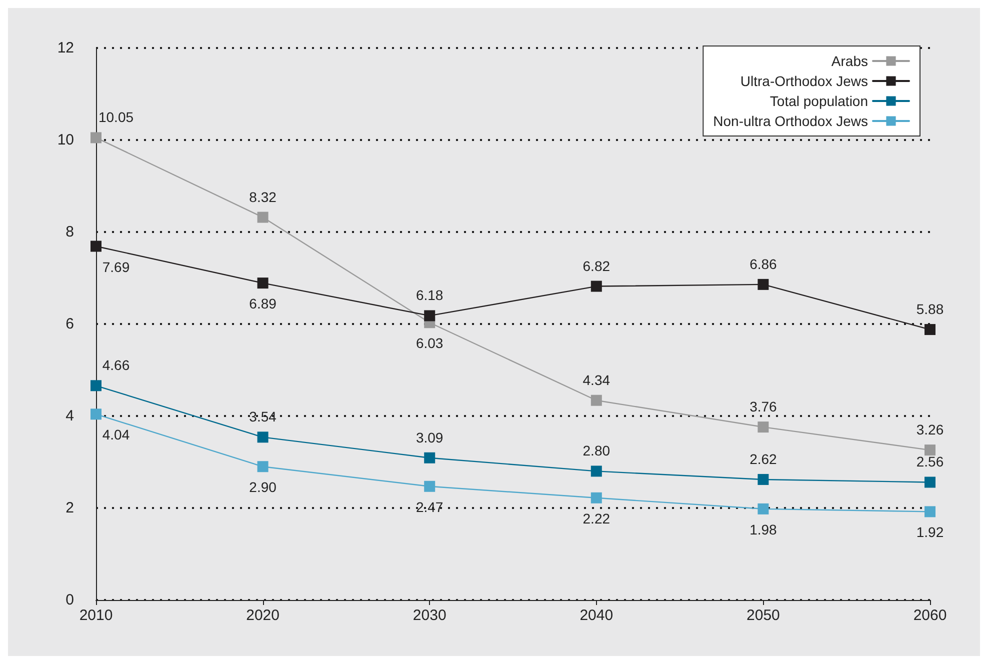 The image size is (988, 664). Describe the element at coordinates (116, 117) in the screenshot. I see `data-label: 10.05` at that location.